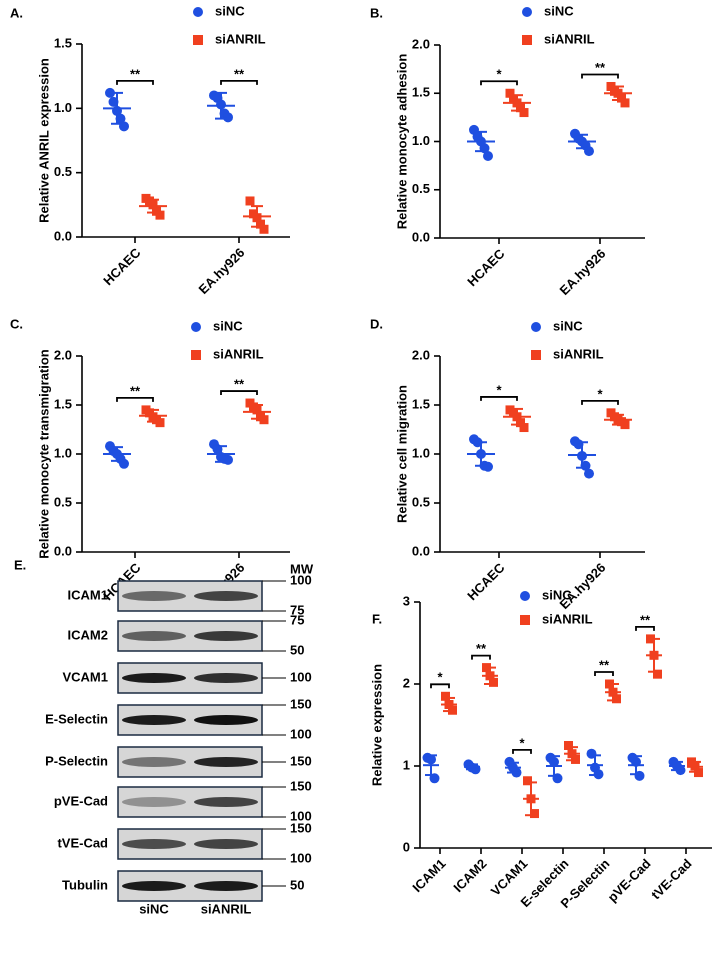 Image resolution: width=716 pixels, height=956 pixels. Describe the element at coordinates (20, 564) in the screenshot. I see `panel-label: E.` at that location.